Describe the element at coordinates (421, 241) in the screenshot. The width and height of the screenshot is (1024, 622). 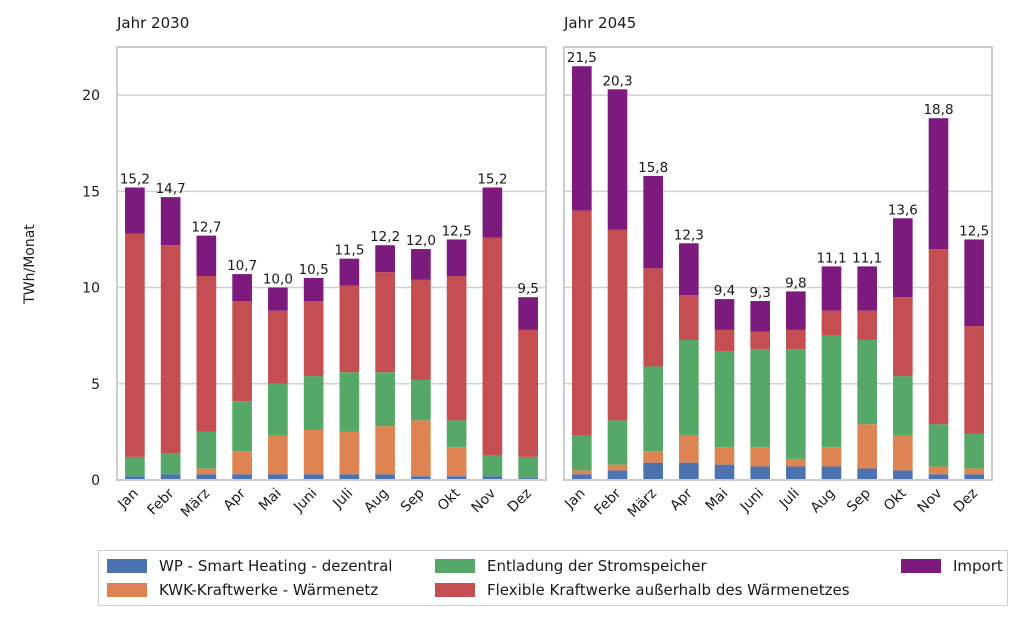
I see `panel-1-total-label: 12,0` at that location.